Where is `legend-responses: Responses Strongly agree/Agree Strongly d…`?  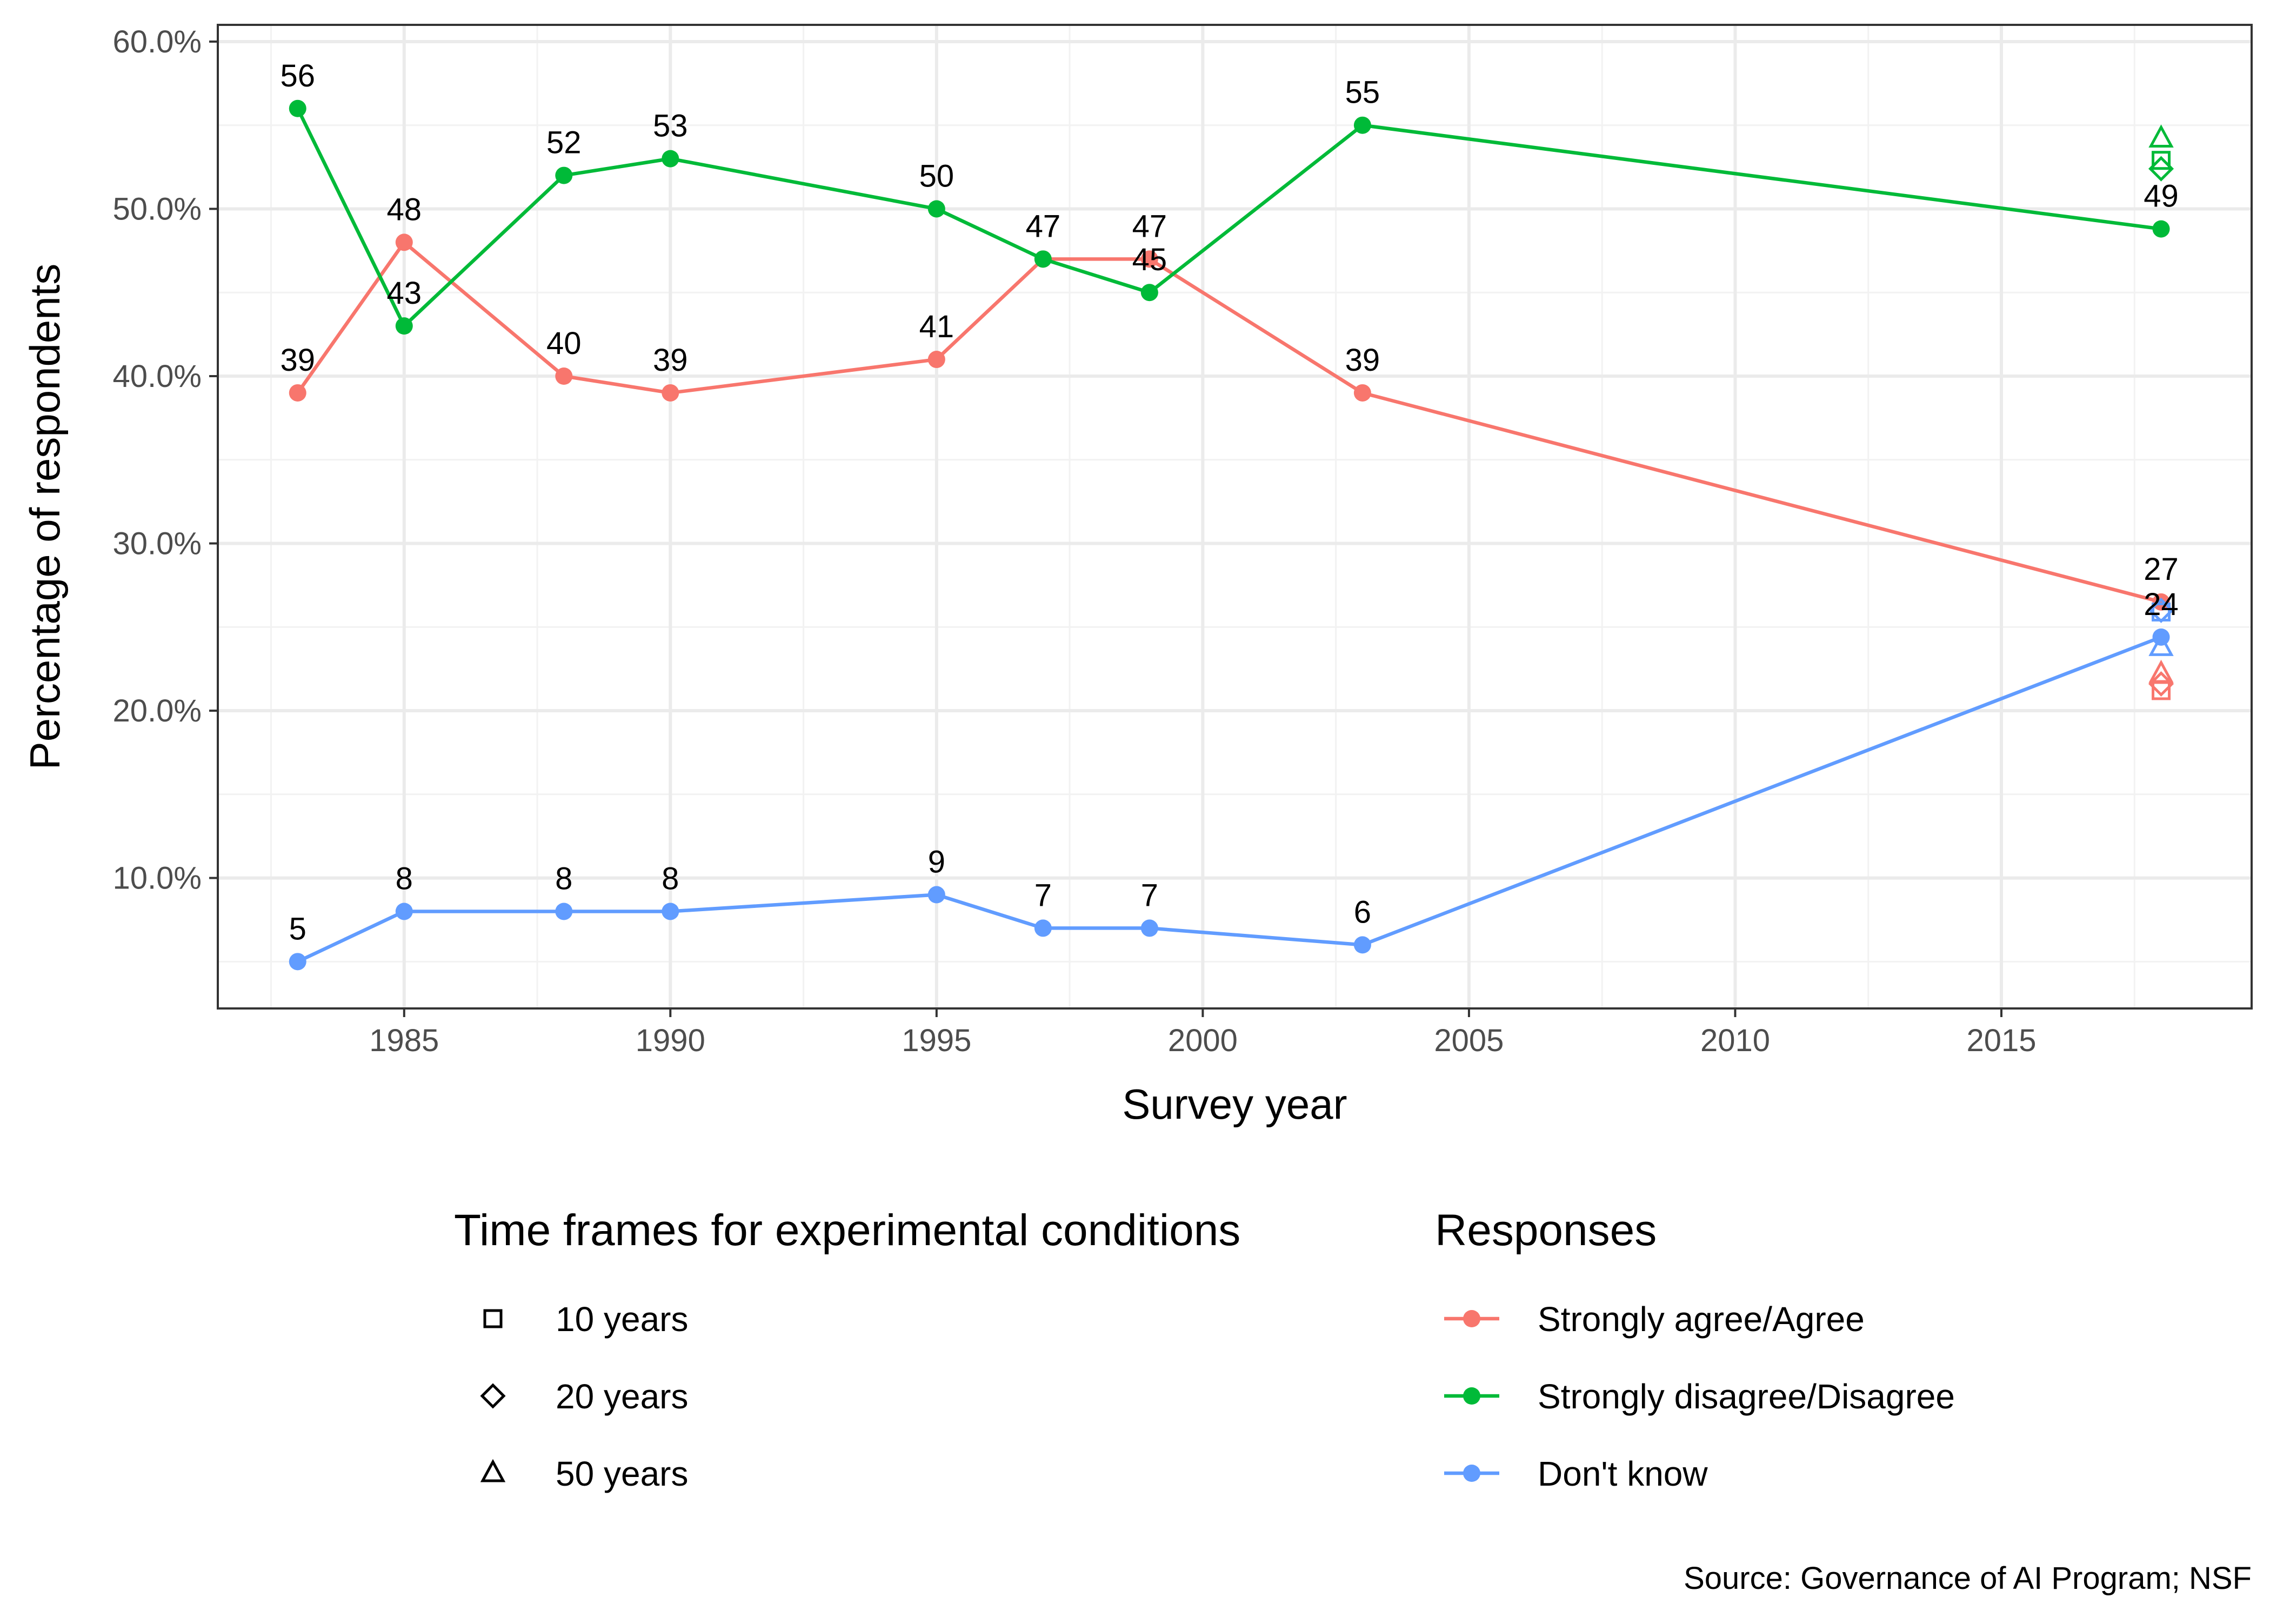 legend-responses: Responses Strongly agree/Agree Strongly d… is located at coordinates (1695, 1350).